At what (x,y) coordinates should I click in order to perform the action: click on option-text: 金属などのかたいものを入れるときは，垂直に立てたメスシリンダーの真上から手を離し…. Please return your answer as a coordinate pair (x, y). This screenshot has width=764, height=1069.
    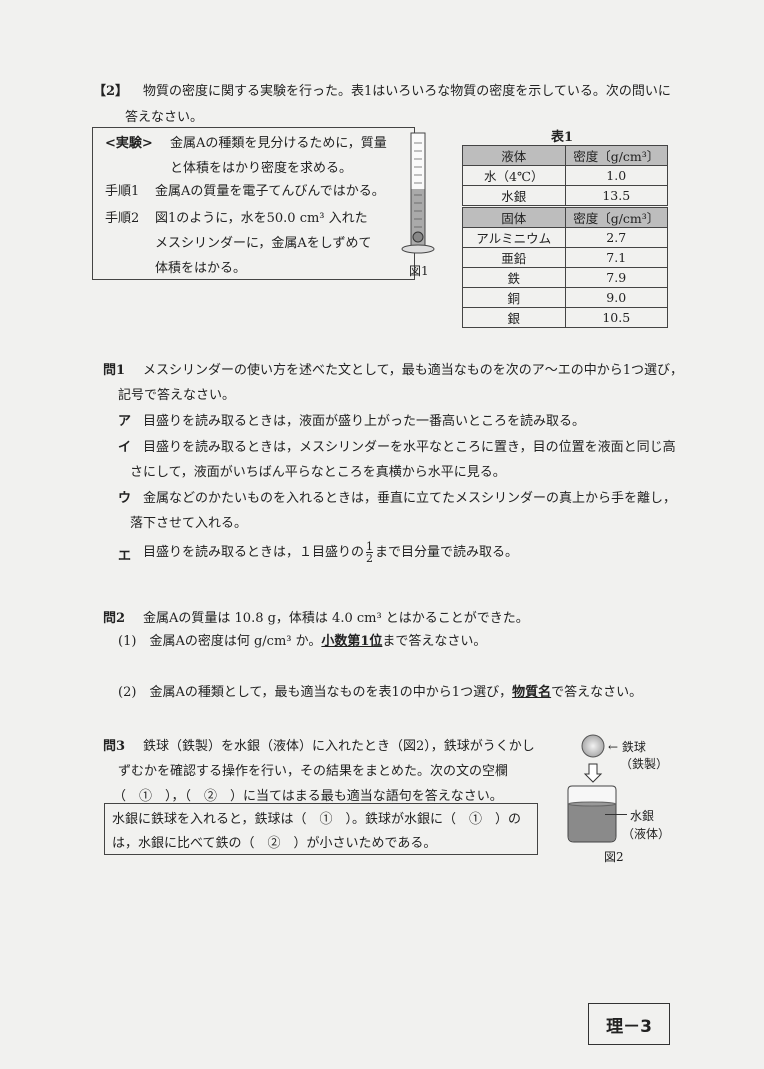
    Looking at the image, I should click on (410, 498).